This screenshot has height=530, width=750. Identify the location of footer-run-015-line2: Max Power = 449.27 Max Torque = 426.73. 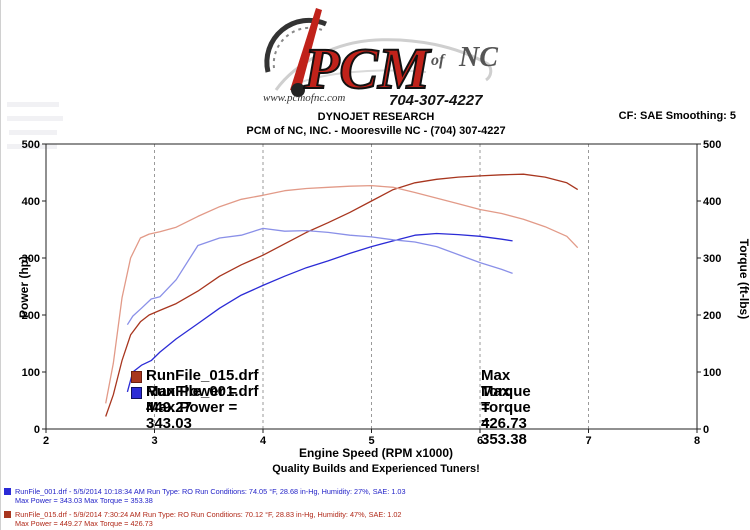
(84, 523).